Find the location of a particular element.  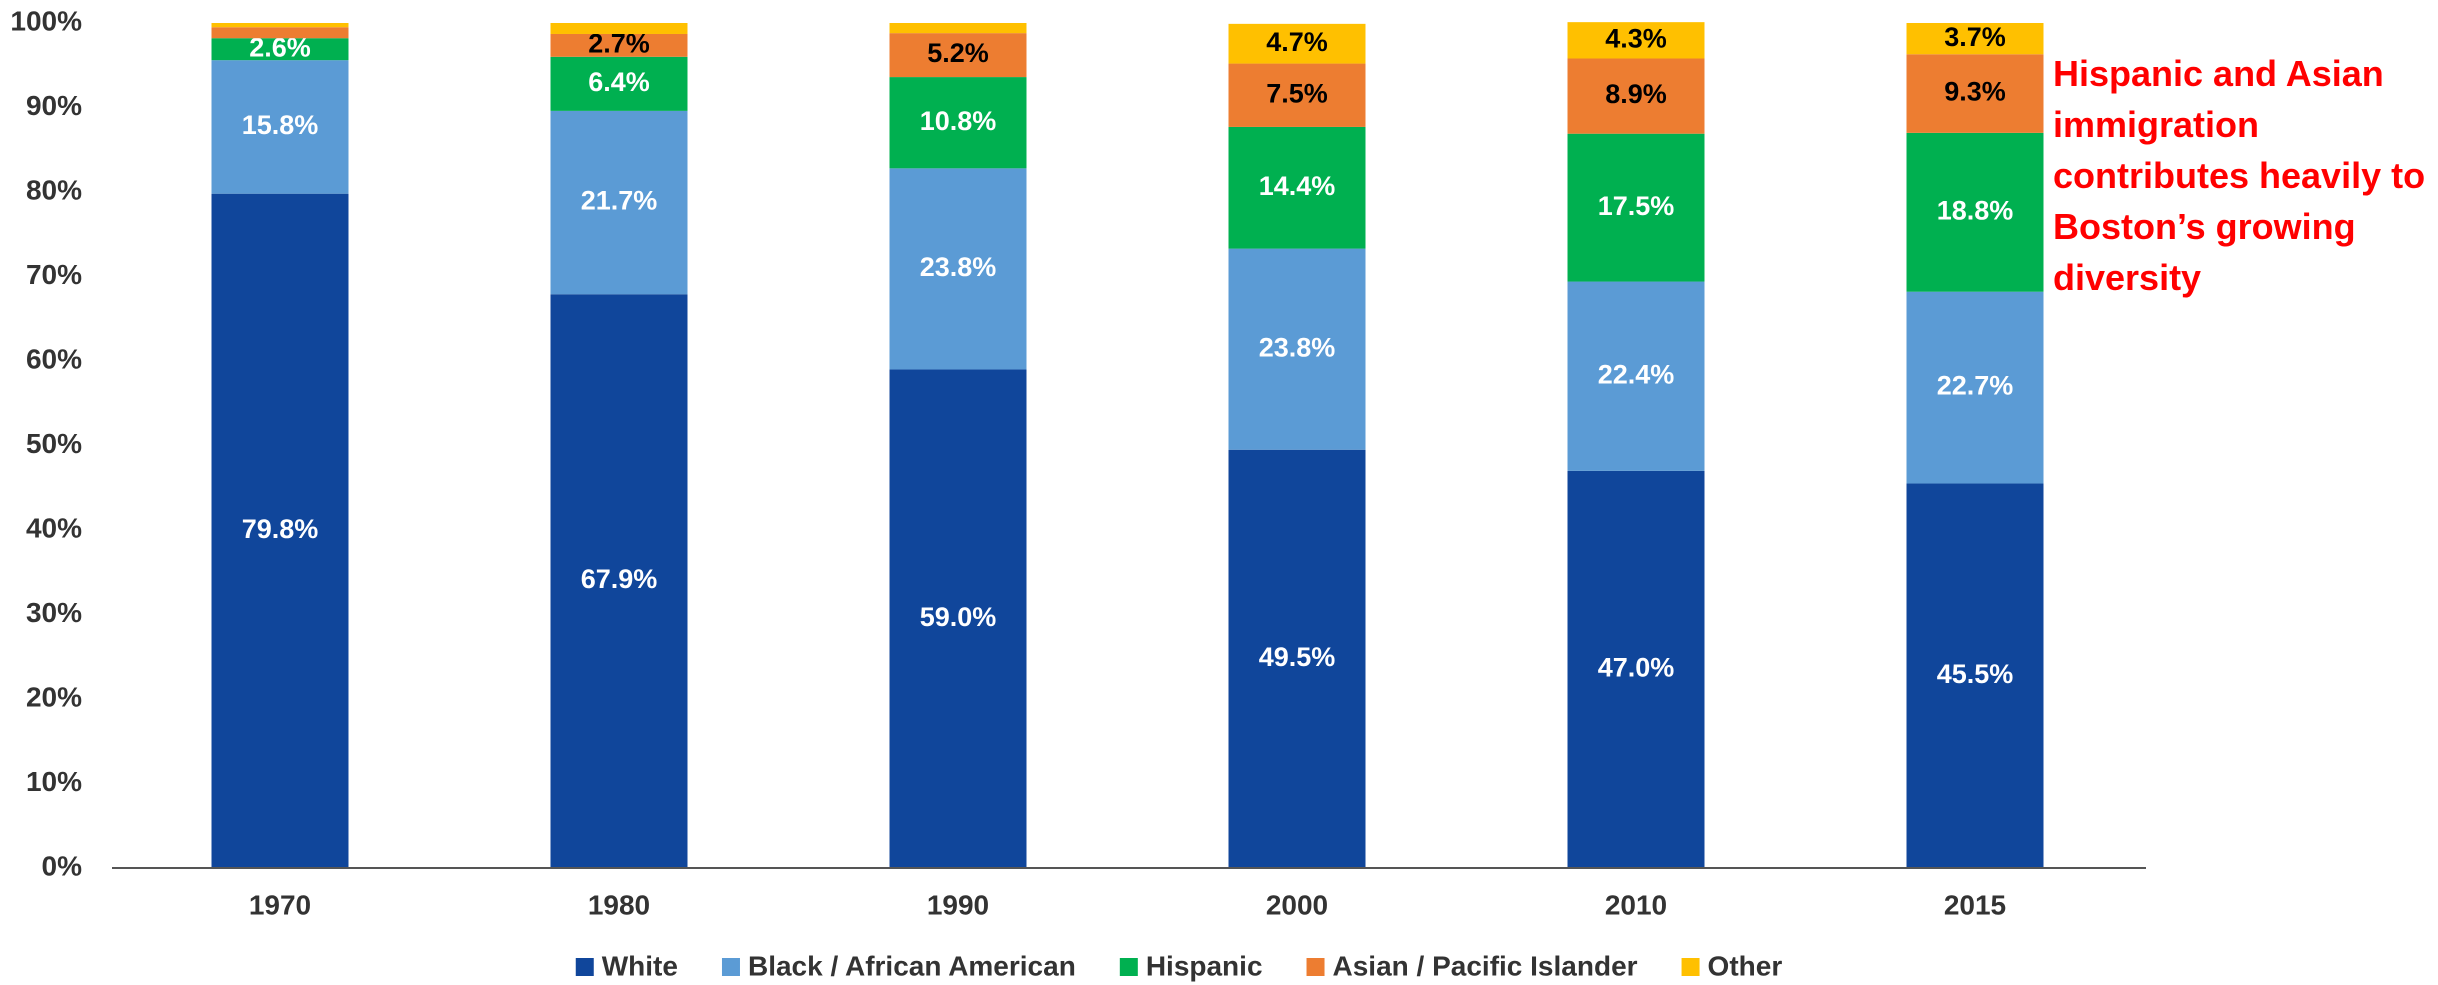

y-tick-label: 30% is located at coordinates (54, 612).